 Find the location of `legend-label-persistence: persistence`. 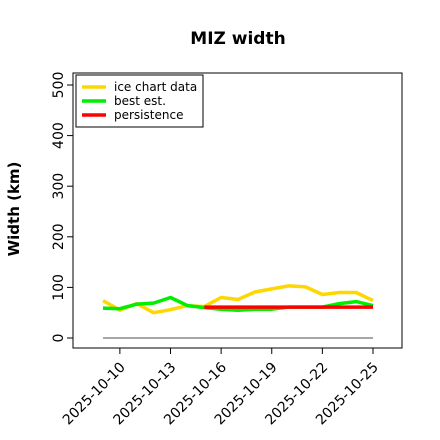

legend-label-persistence: persistence is located at coordinates (148, 115).